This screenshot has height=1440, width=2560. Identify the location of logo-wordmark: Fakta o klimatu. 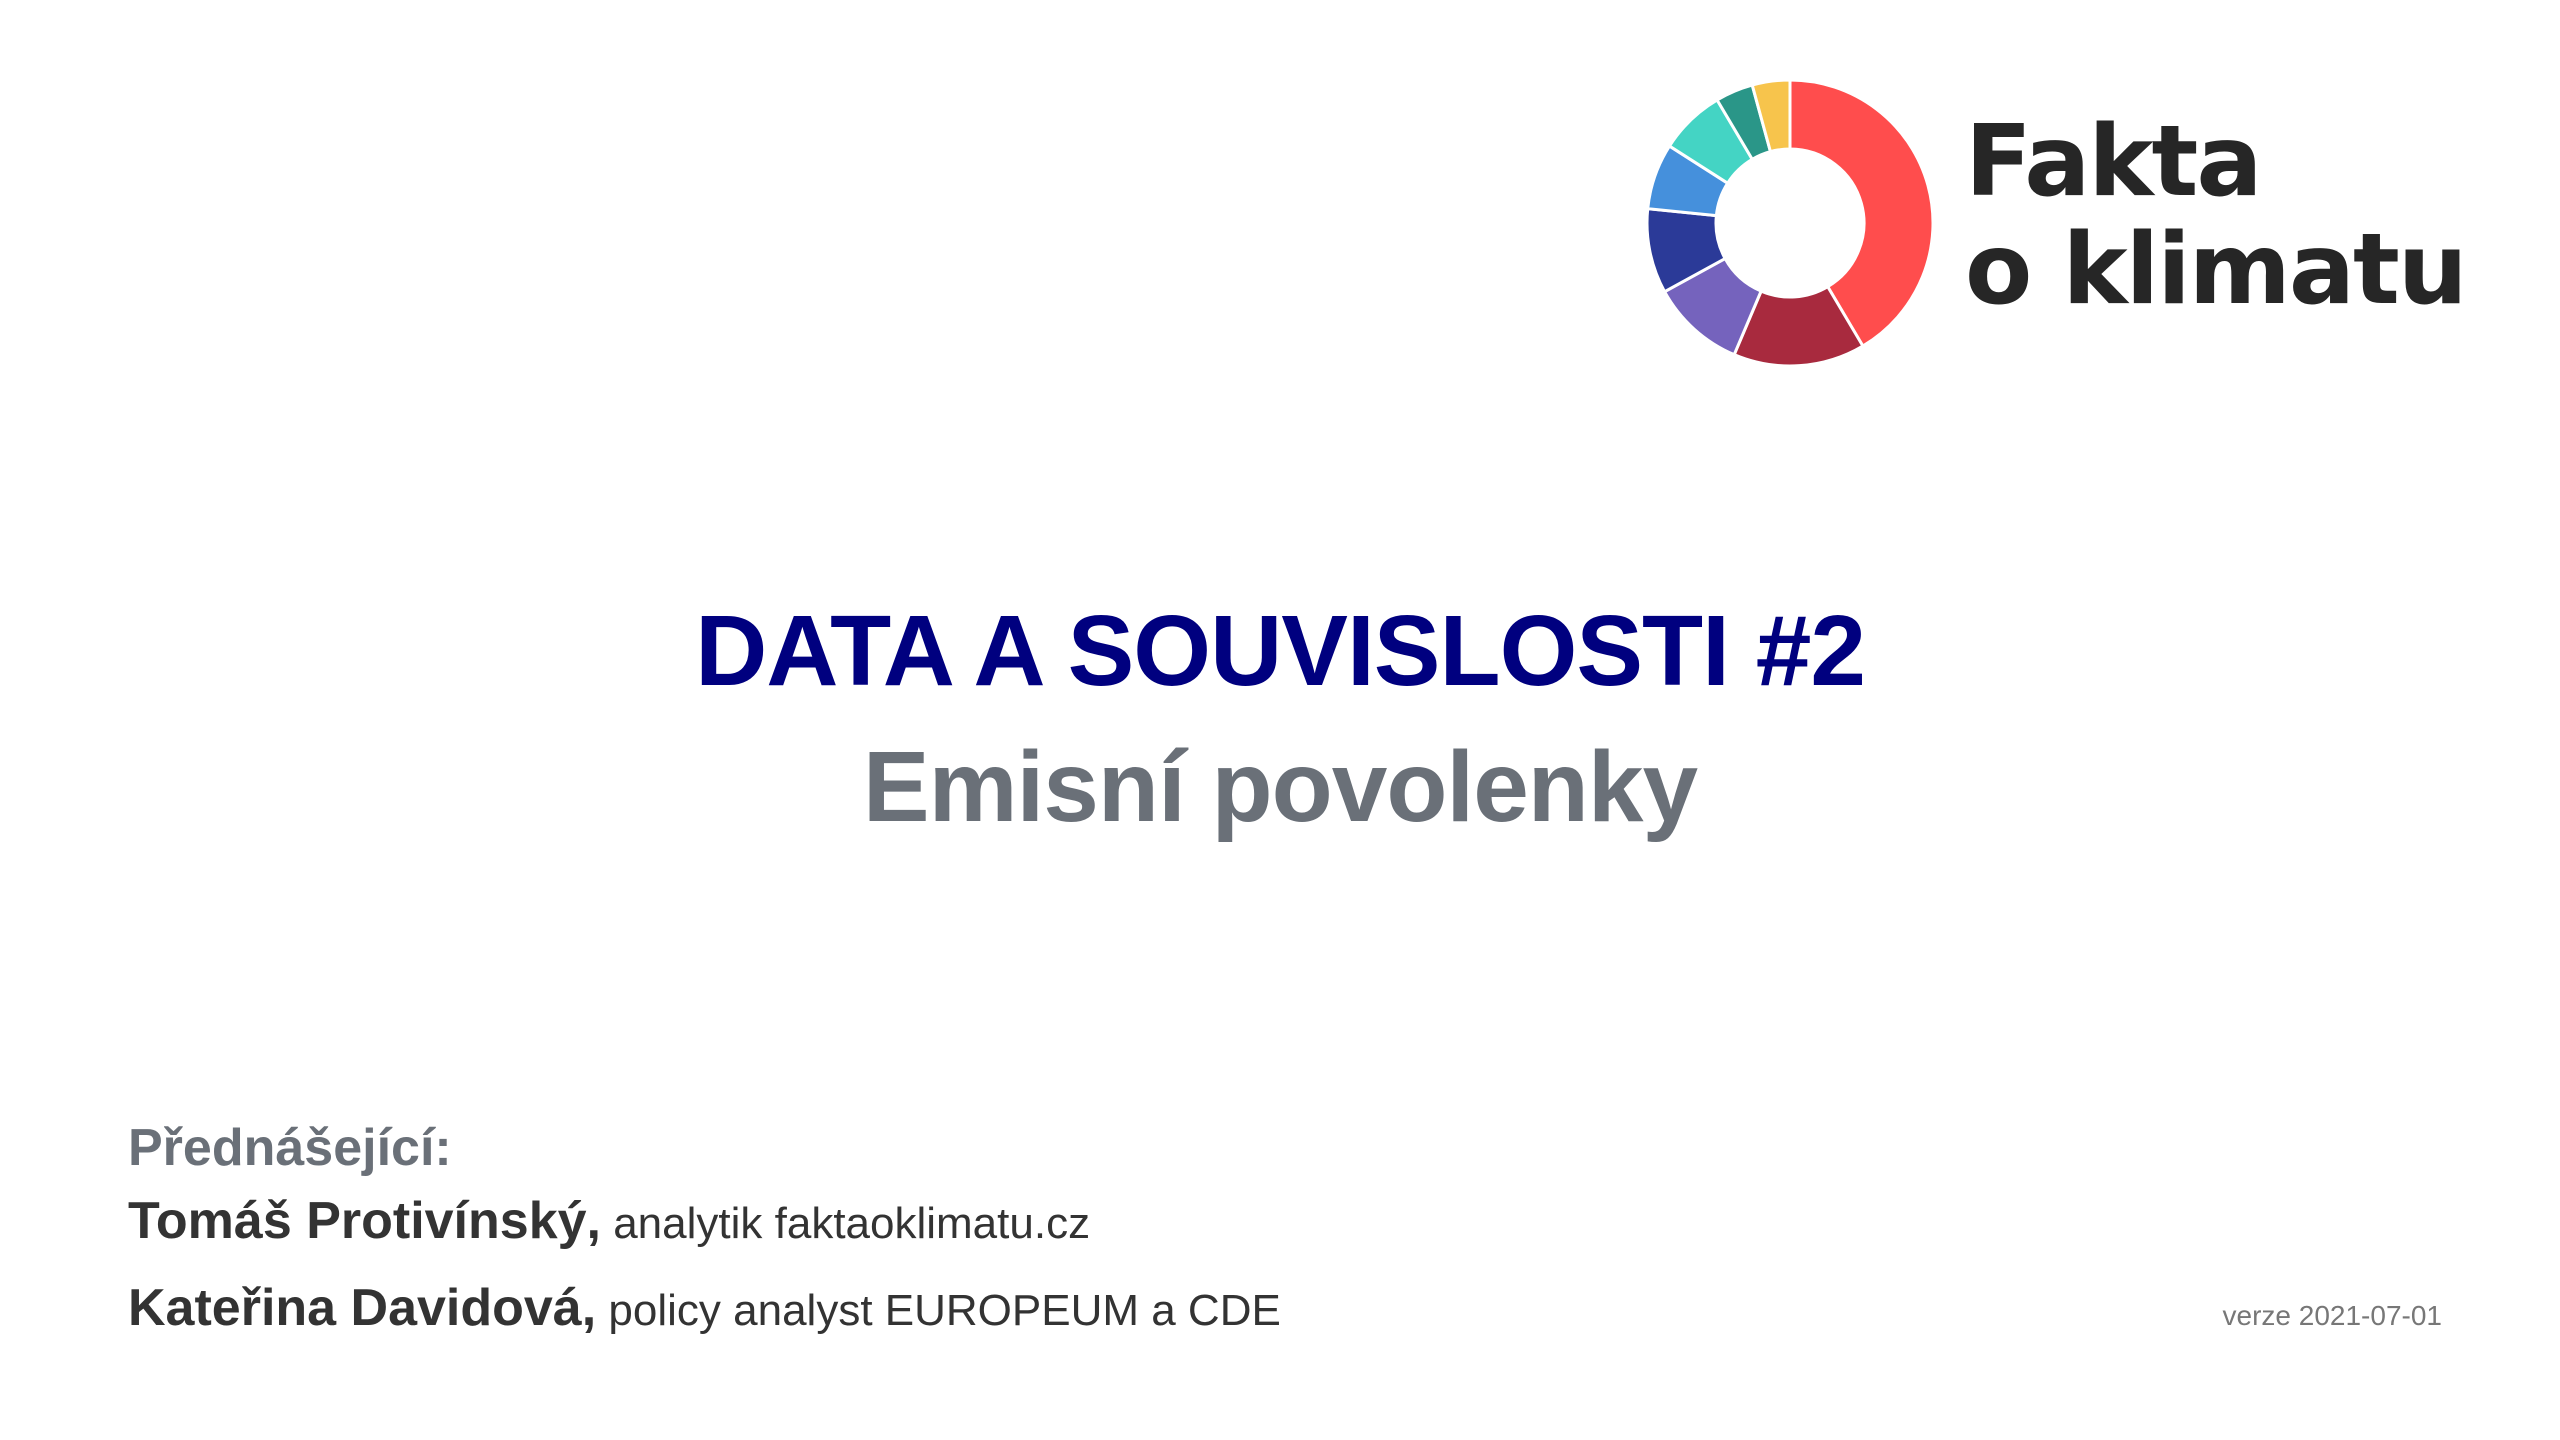
(2216, 216).